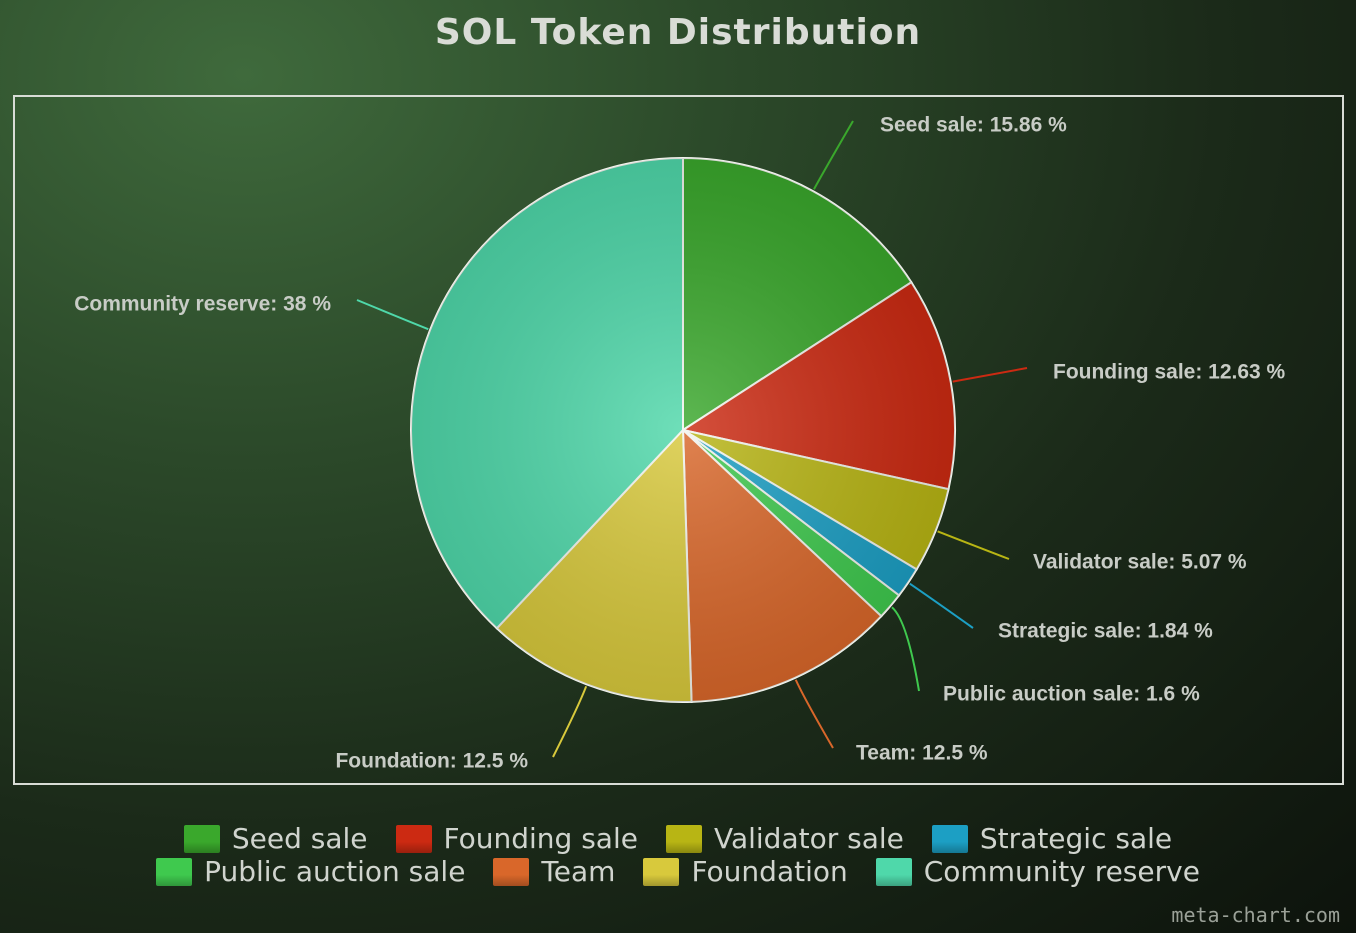 The height and width of the screenshot is (933, 1356). Describe the element at coordinates (922, 753) in the screenshot. I see `slice-label-team: Team: 12.5 %` at that location.